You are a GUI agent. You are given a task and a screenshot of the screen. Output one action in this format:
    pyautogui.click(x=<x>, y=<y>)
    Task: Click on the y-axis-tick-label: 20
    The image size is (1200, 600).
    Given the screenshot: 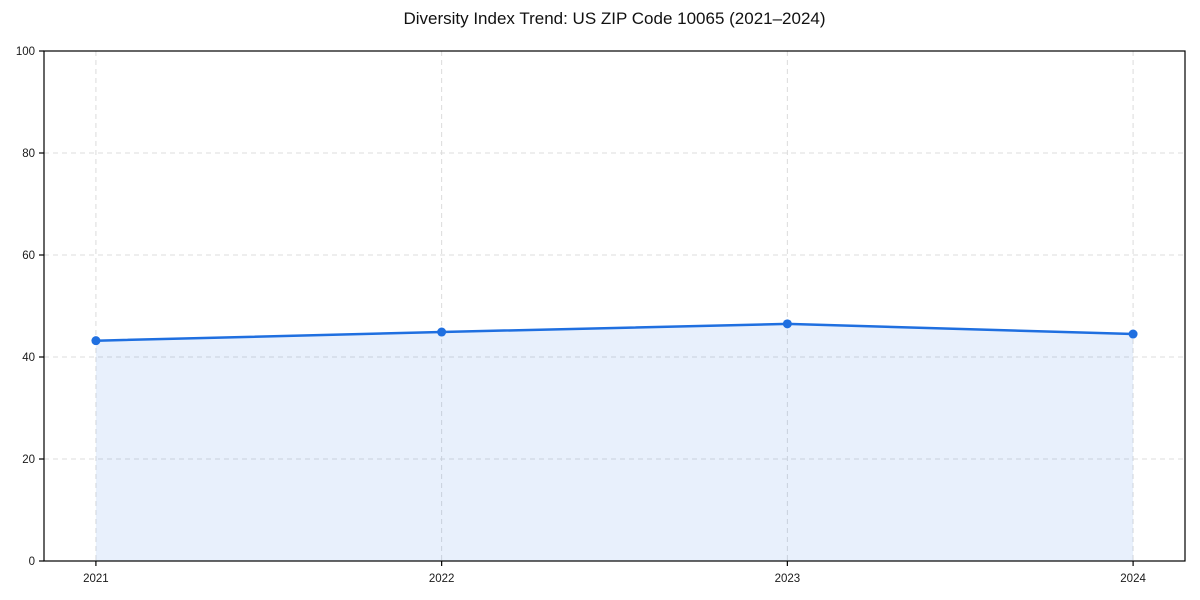 What is the action you would take?
    pyautogui.click(x=28, y=460)
    